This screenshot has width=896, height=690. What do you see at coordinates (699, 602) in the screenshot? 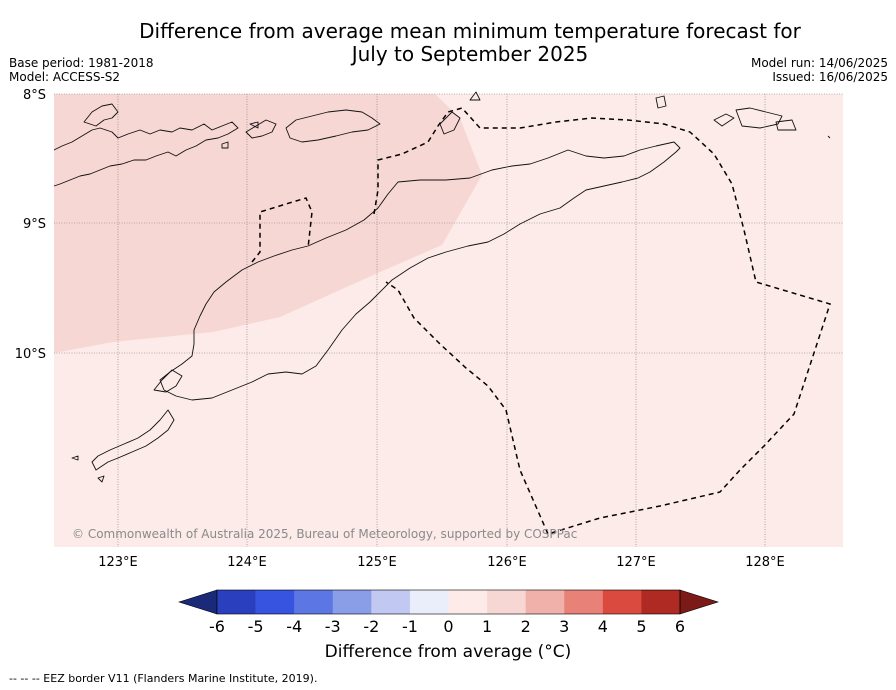
I see `colorbar-extend-high` at bounding box center [699, 602].